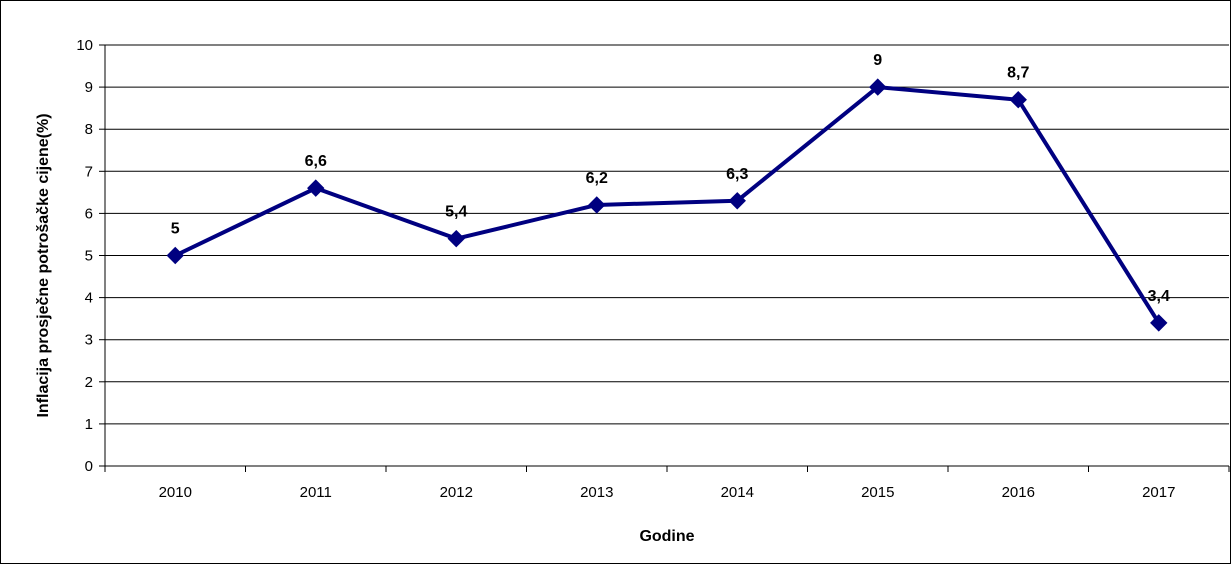 Image resolution: width=1231 pixels, height=564 pixels. Describe the element at coordinates (89, 298) in the screenshot. I see `y-tick-label: 4` at that location.